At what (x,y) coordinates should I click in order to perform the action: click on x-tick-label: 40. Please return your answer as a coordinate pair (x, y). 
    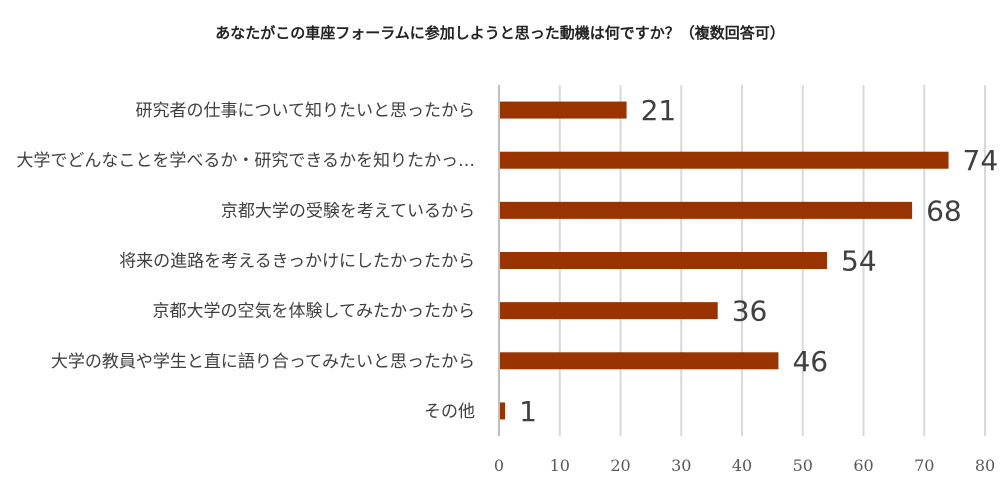
    Looking at the image, I should click on (742, 465).